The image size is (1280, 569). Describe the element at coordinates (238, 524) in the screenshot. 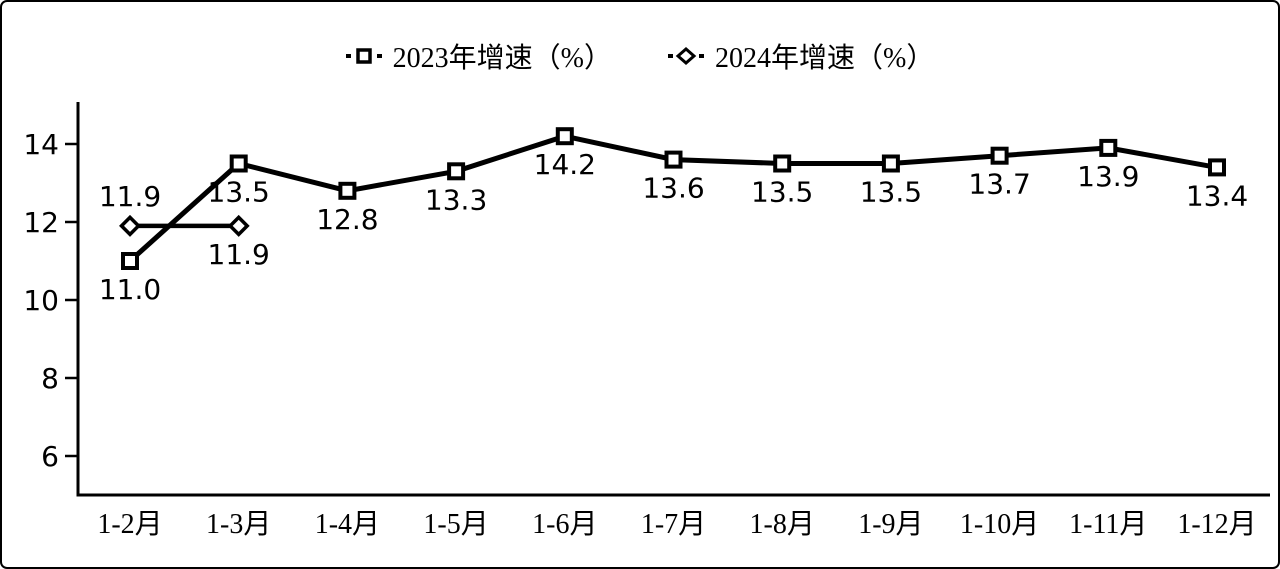

I see `x-axis-label: 1-3月` at that location.